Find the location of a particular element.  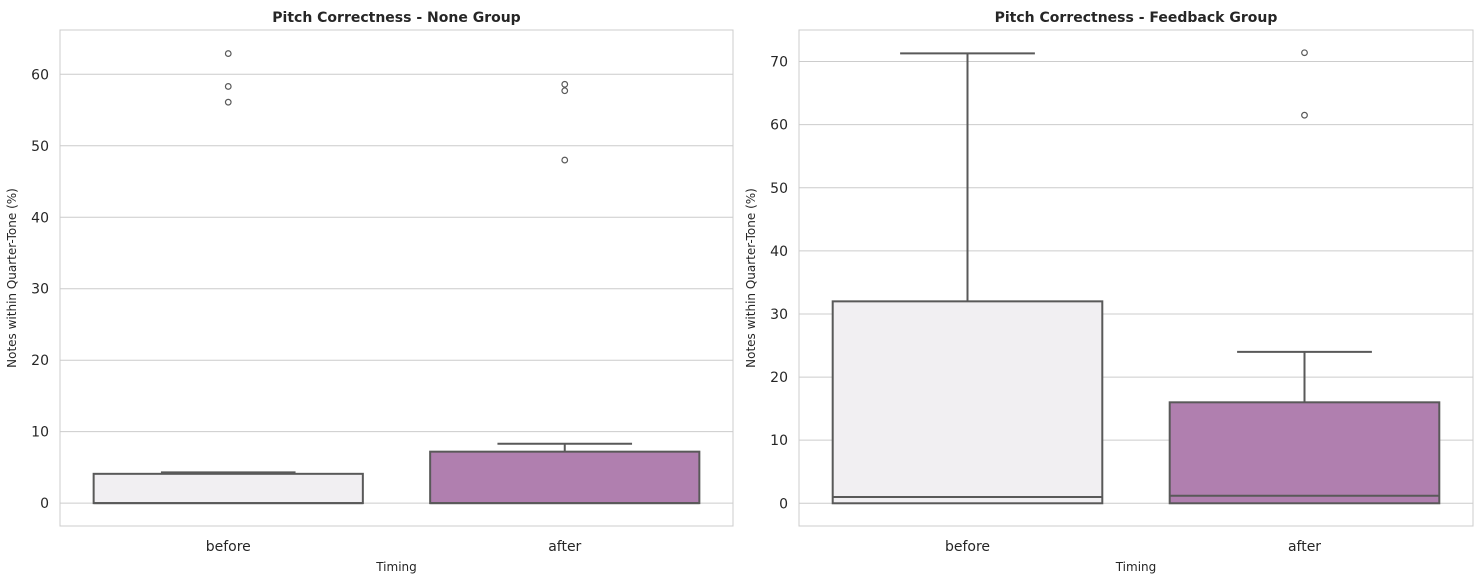

y-tick-labels: 0 10 20 30 40 50 60 is located at coordinates (40, 289).